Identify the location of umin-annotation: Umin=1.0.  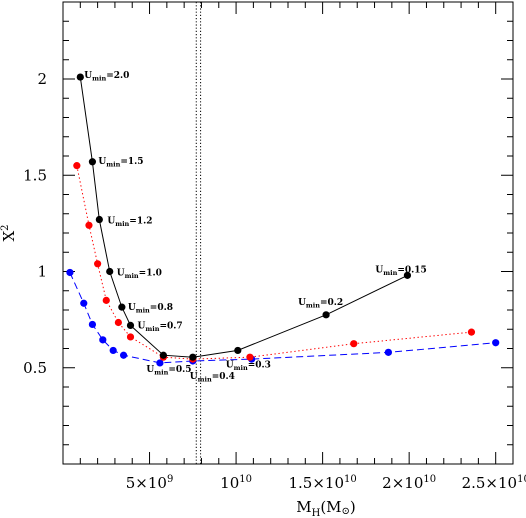
(139, 275).